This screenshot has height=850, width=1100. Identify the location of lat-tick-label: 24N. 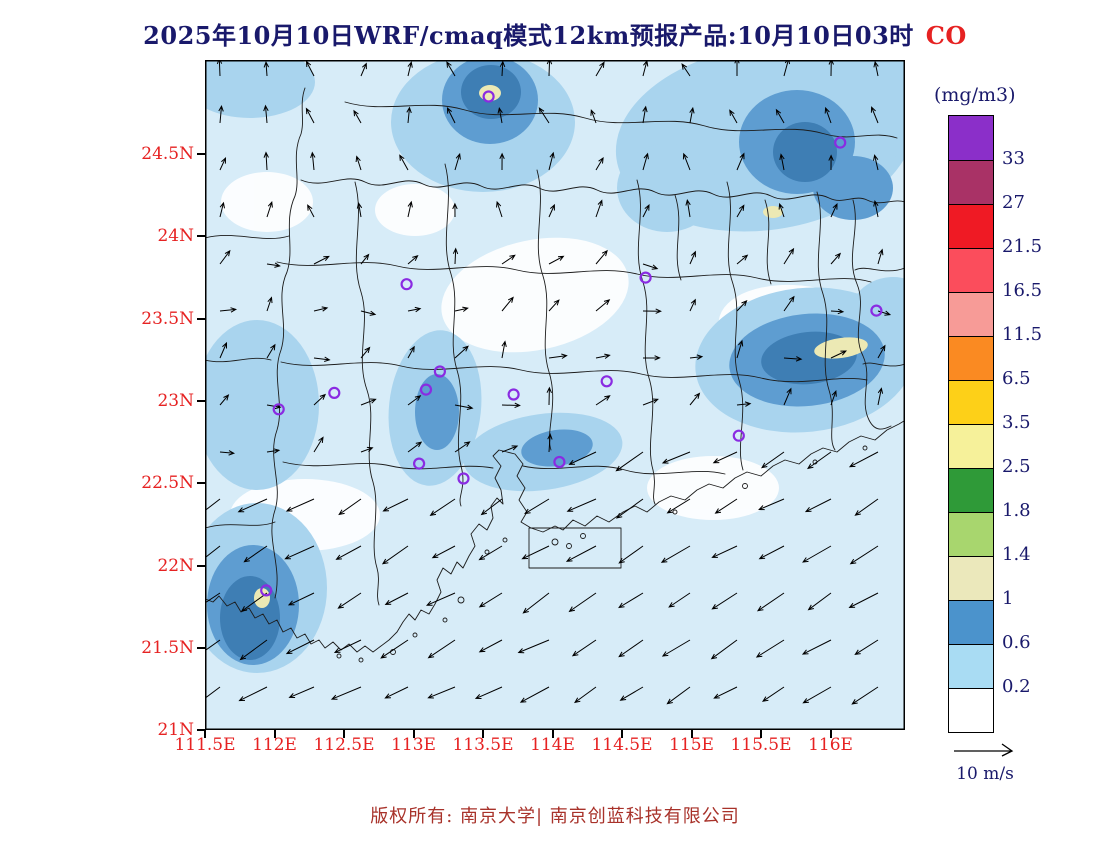
(175, 236).